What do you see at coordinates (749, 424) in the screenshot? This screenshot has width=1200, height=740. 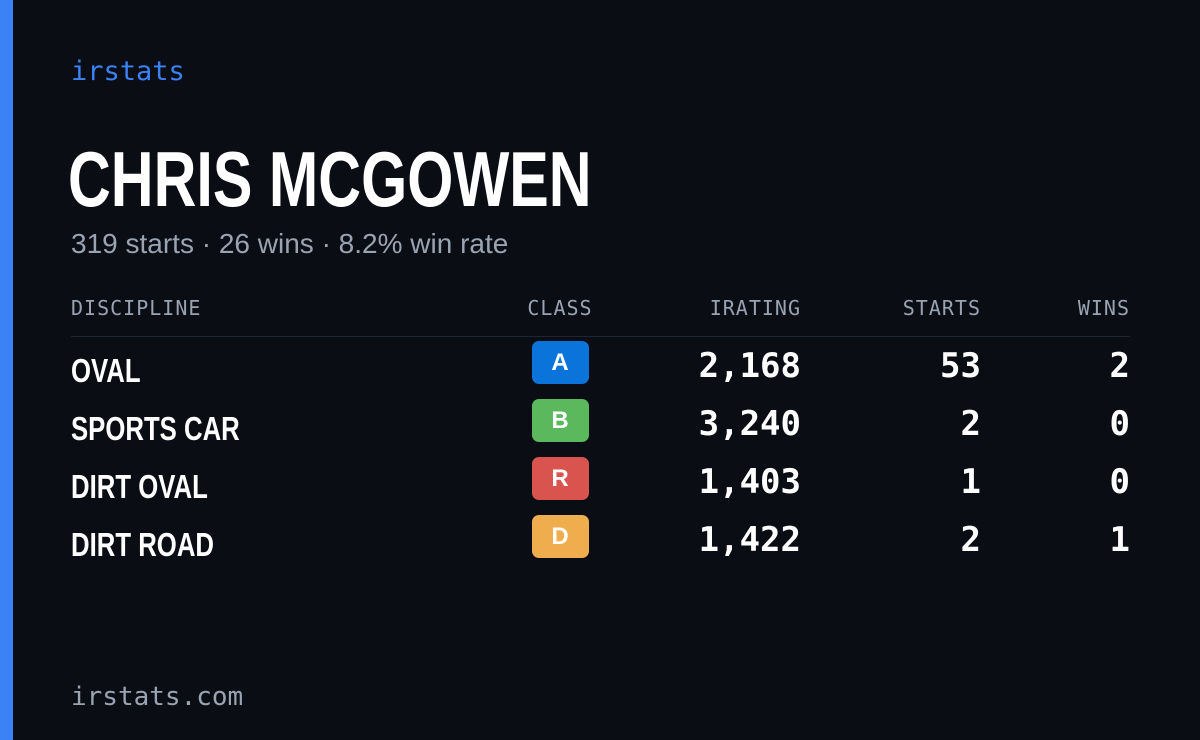 I see `irating-value: 3,240` at bounding box center [749, 424].